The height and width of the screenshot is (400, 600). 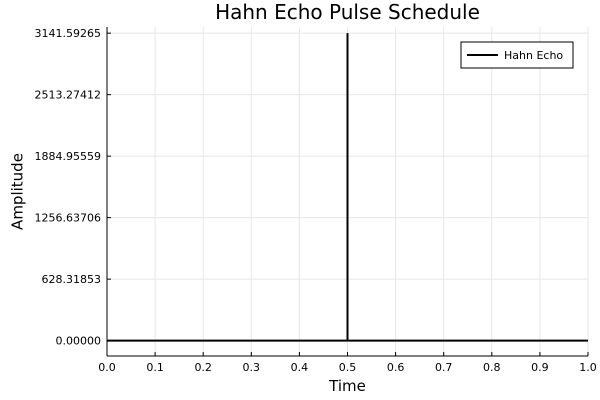 I want to click on x-tick-label: 0.1, so click(x=155, y=367).